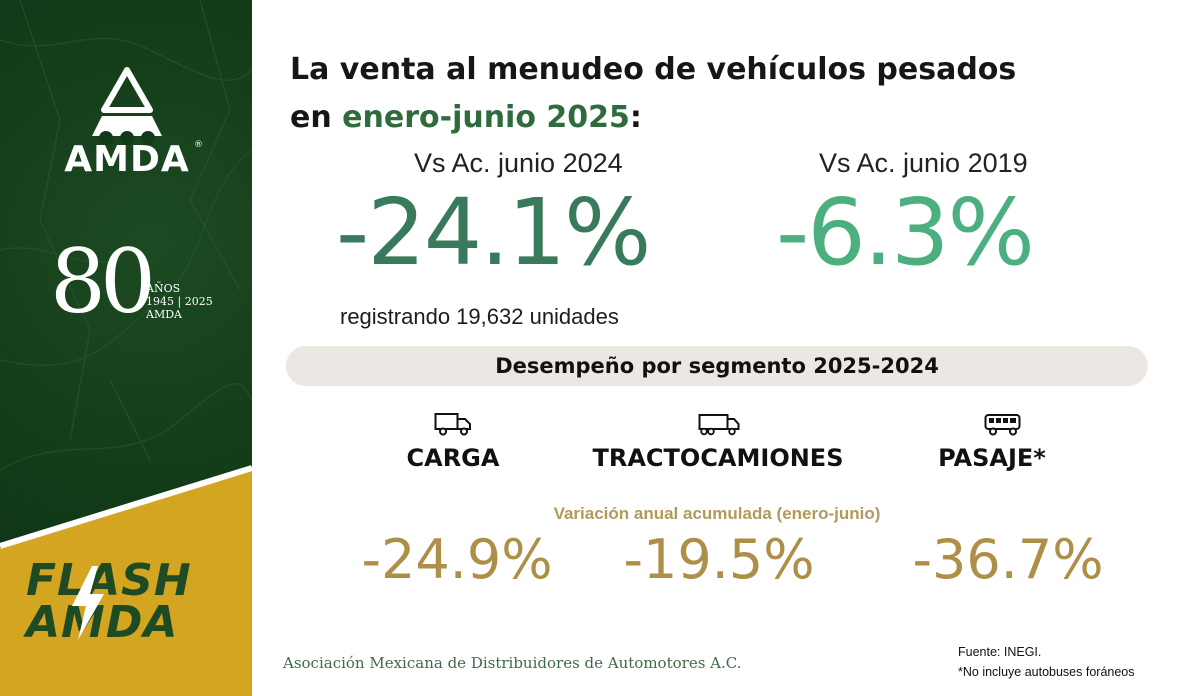 The height and width of the screenshot is (696, 1200). I want to click on segment-title: Desempeño por segmento 2025-2024, so click(717, 366).